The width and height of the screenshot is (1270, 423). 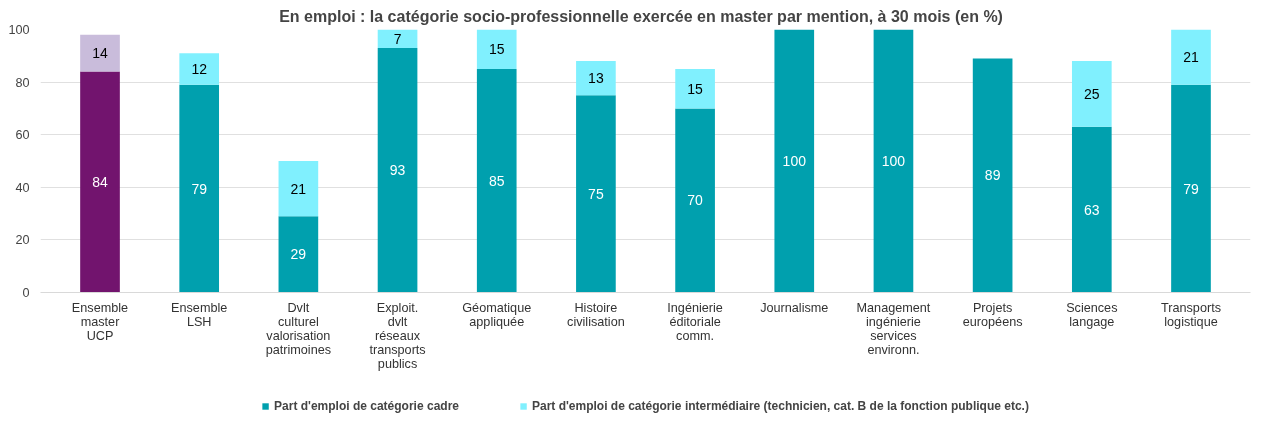 I want to click on data-label: 70, so click(x=695, y=200).